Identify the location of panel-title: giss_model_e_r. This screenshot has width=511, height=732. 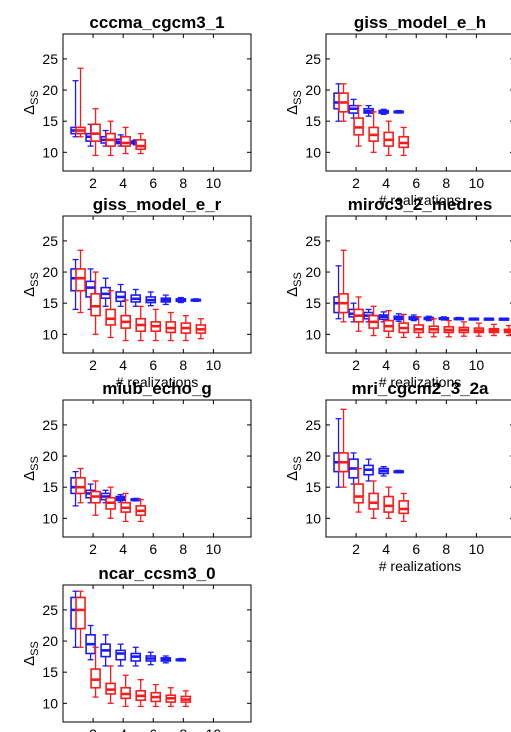
(157, 204).